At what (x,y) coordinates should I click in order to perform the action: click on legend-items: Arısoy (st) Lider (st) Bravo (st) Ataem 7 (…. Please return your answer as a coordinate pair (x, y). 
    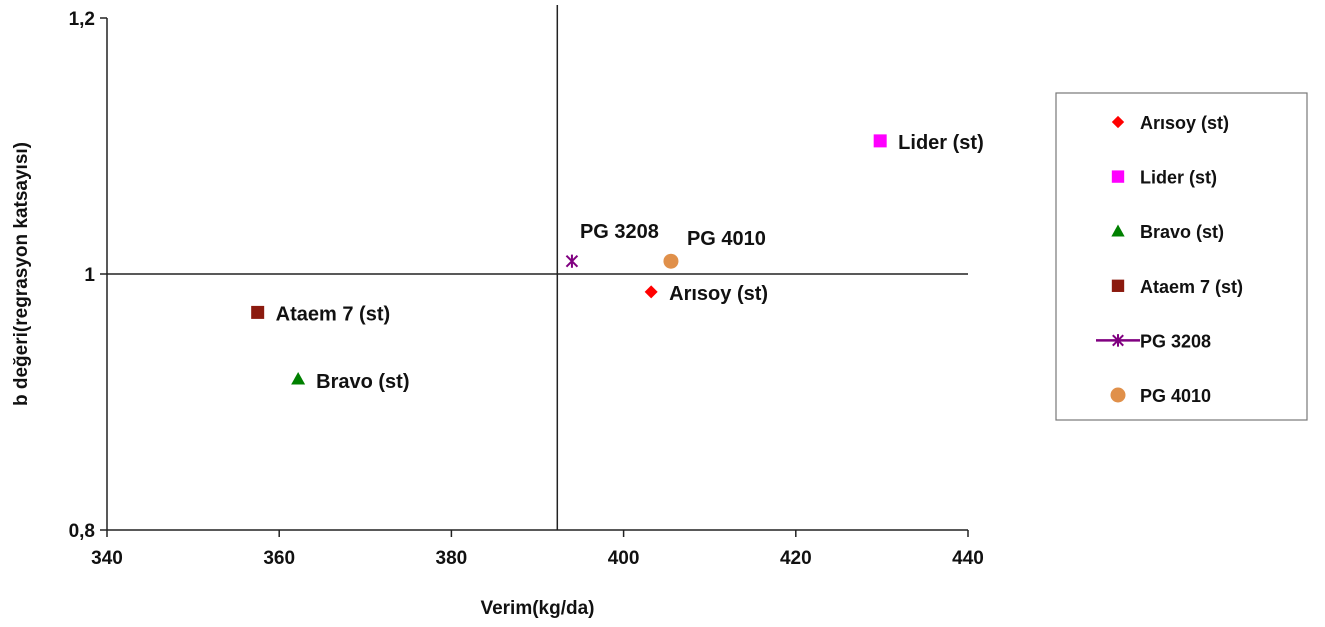
    Looking at the image, I should click on (1169, 259).